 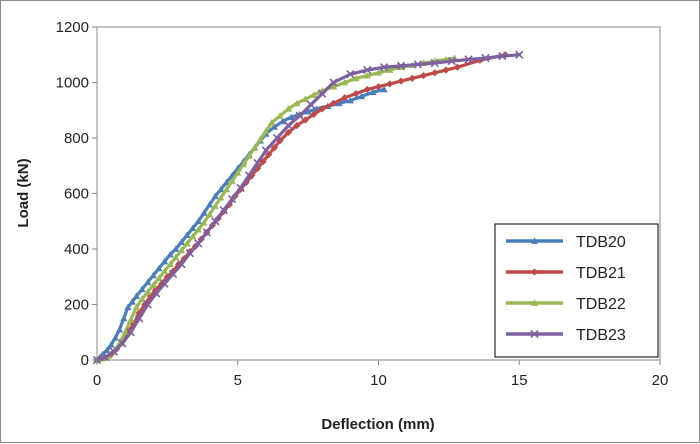 What do you see at coordinates (601, 335) in the screenshot?
I see `legend-label: TDB23` at bounding box center [601, 335].